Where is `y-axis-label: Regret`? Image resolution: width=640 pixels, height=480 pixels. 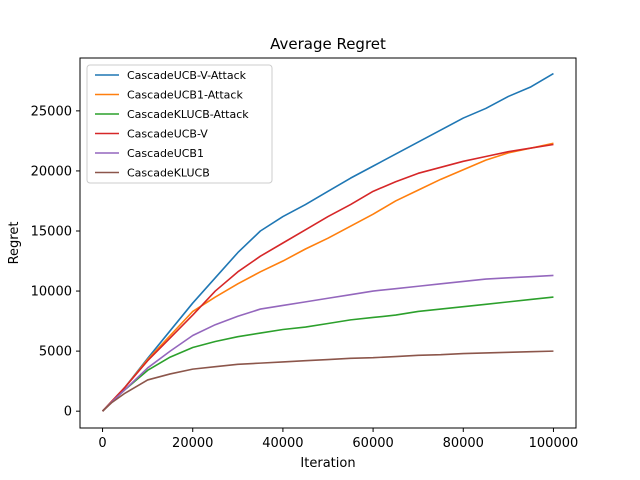 y-axis-label: Regret is located at coordinates (14, 243).